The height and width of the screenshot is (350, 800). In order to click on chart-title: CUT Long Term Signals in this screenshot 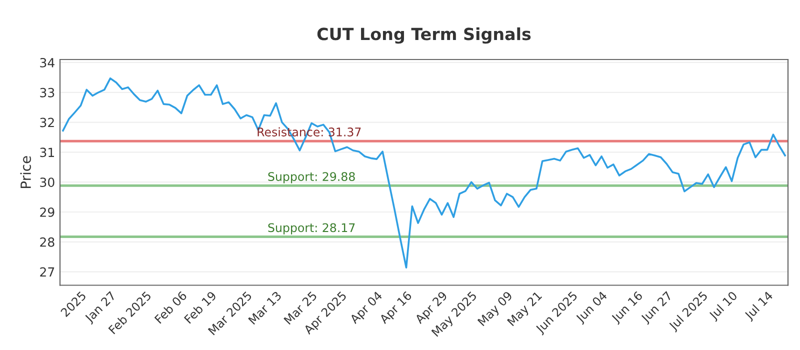, I will do `click(424, 35)`.